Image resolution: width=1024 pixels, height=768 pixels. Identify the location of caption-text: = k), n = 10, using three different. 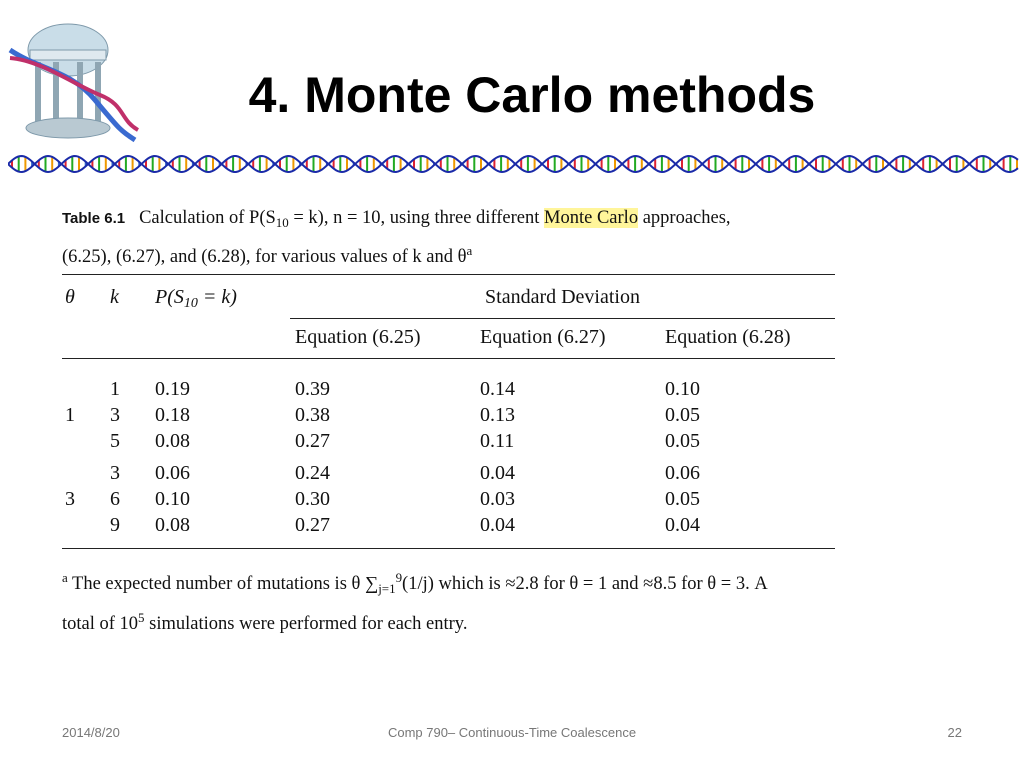
(416, 218).